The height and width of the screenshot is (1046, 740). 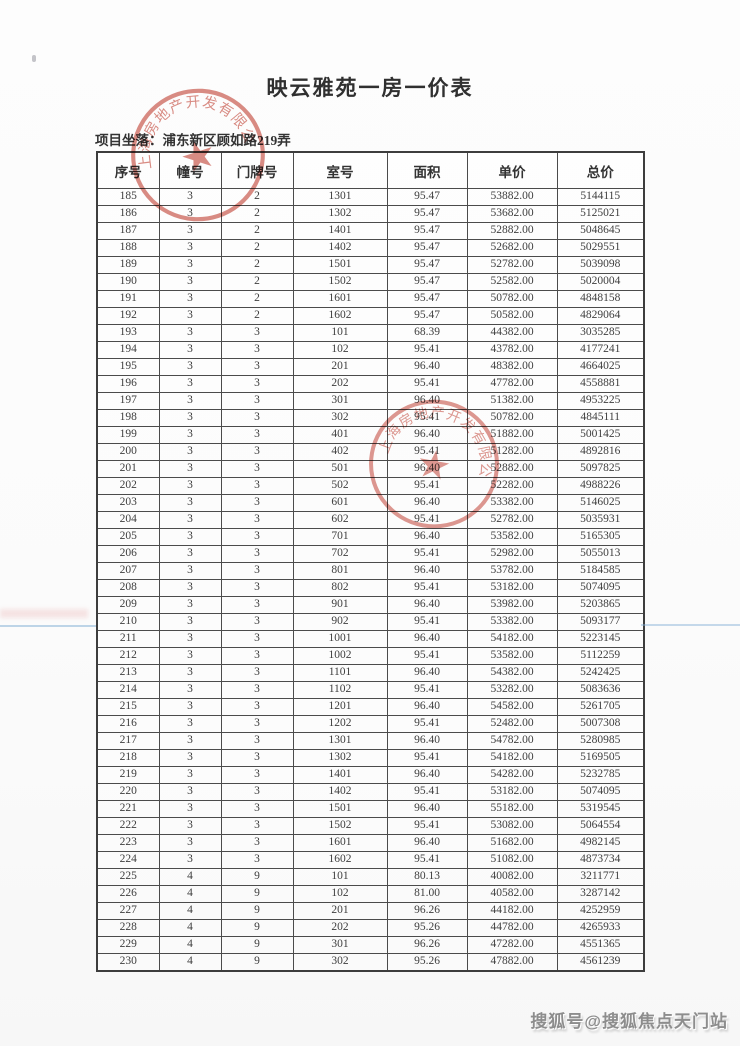 I want to click on table-cell: 4845111, so click(x=600, y=418).